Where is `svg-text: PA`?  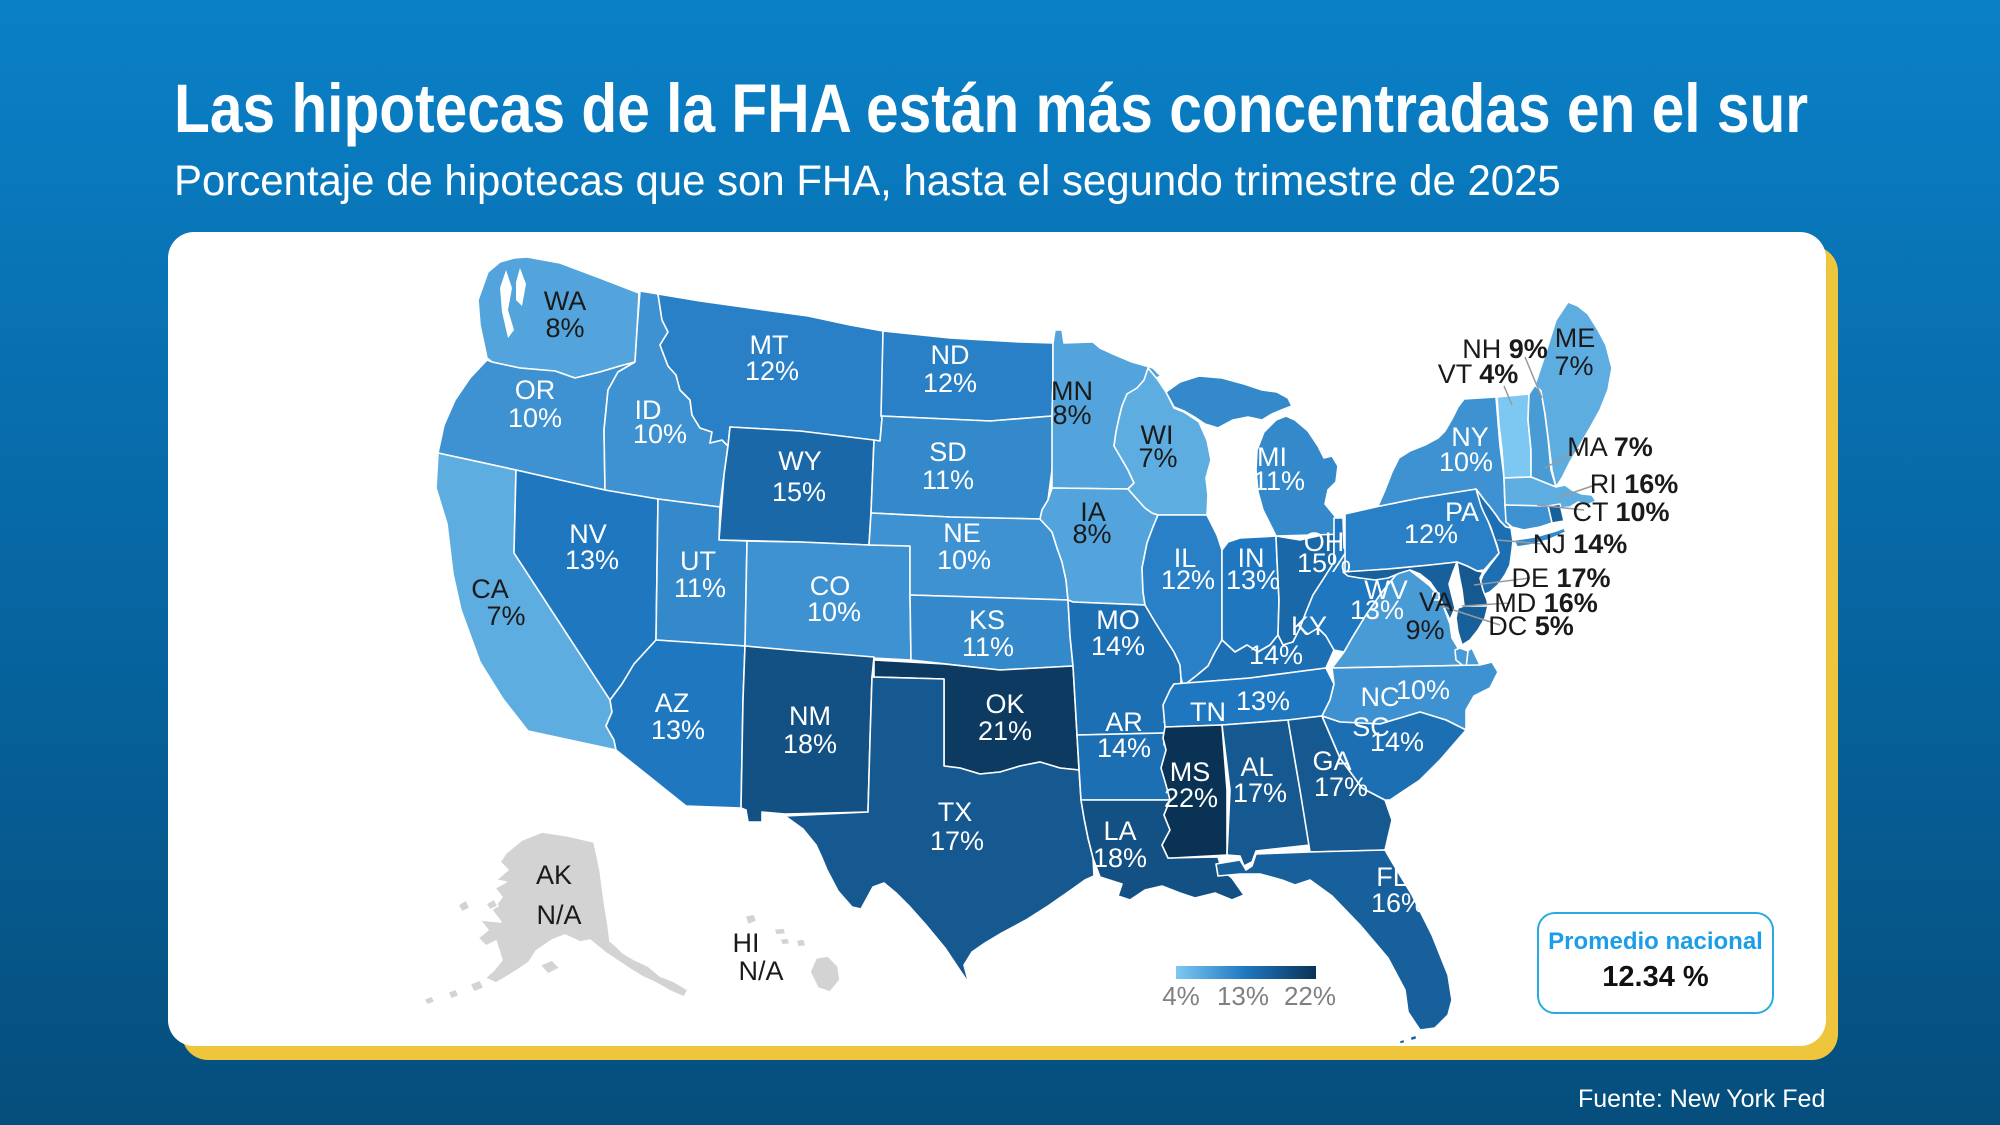
svg-text: PA is located at coordinates (1462, 512).